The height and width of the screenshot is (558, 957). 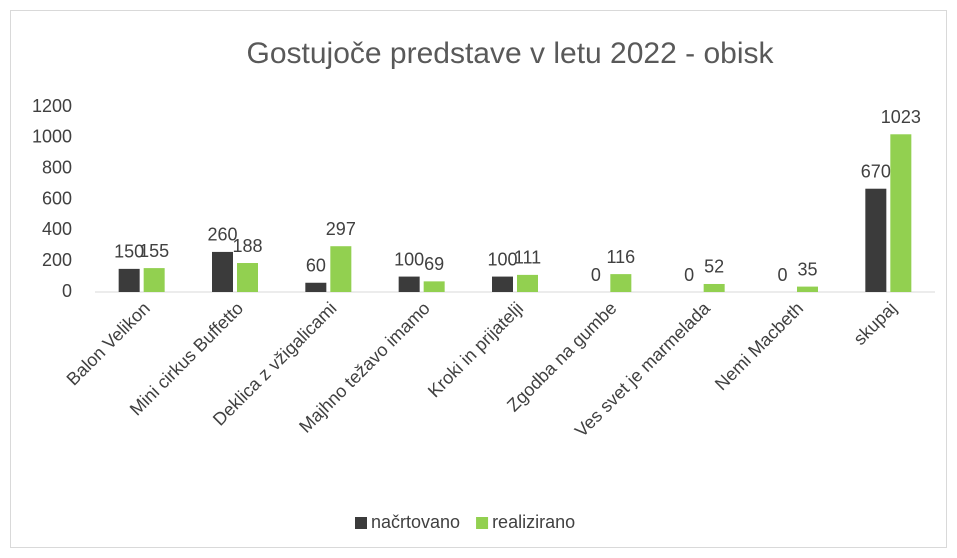 I want to click on data-label: 670, so click(x=876, y=171).